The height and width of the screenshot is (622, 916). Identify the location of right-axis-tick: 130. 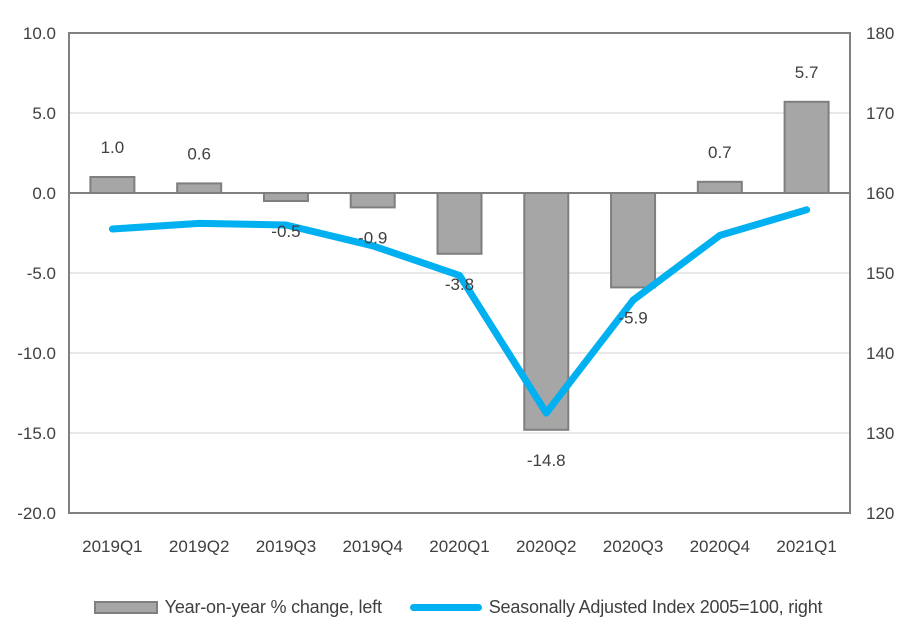
(880, 433).